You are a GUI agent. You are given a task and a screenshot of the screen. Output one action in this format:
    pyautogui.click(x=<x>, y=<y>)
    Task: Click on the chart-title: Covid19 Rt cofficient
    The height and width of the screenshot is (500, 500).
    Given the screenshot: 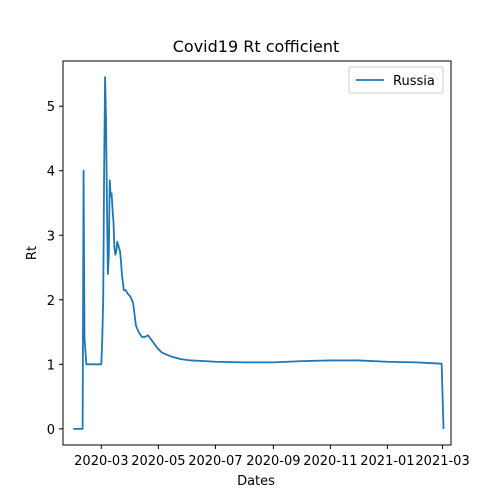 What is the action you would take?
    pyautogui.click(x=256, y=46)
    